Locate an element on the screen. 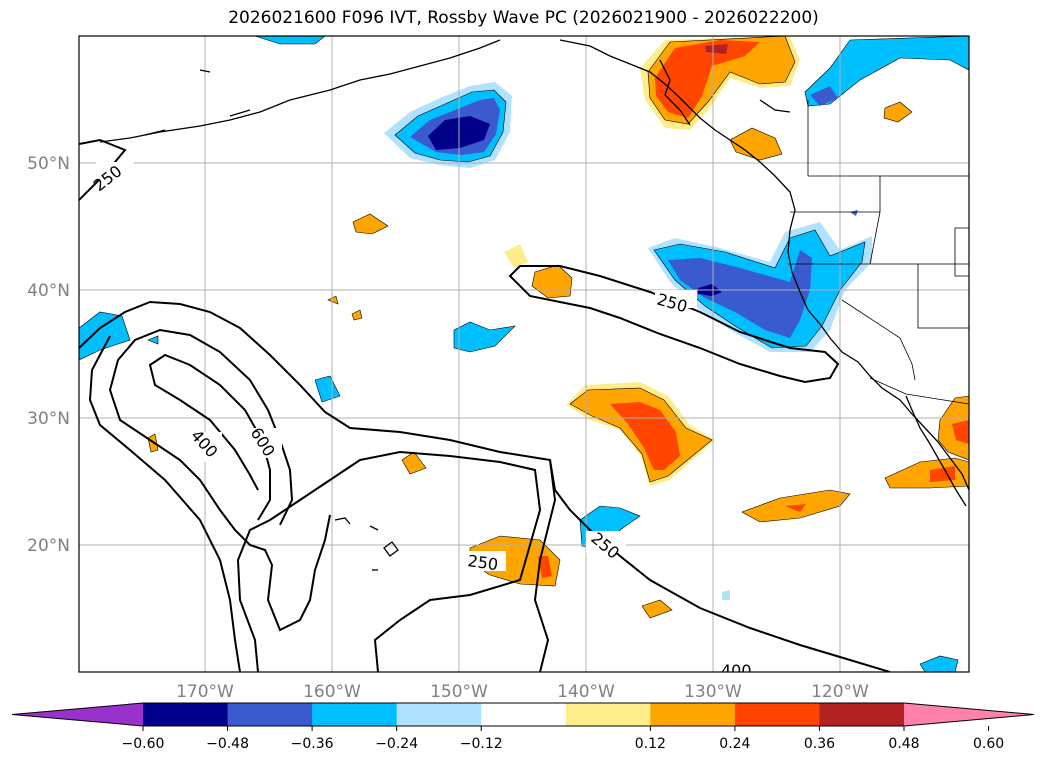  contour-label: 400 is located at coordinates (736, 670).